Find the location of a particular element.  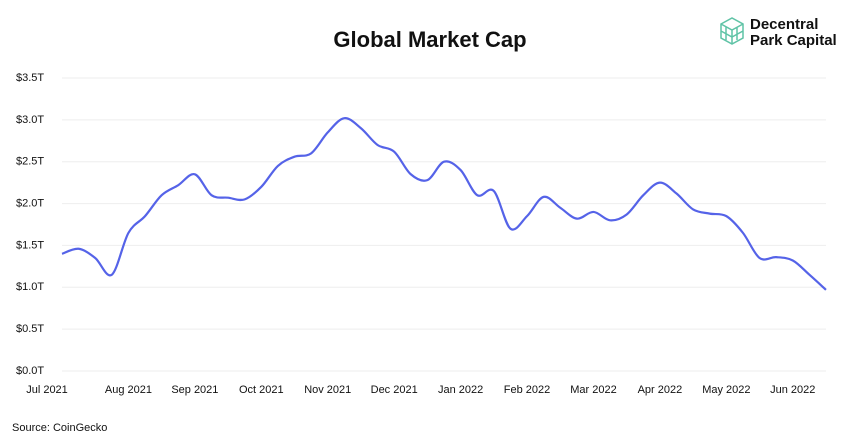

x-tick-label: Oct 2021 is located at coordinates (261, 390).